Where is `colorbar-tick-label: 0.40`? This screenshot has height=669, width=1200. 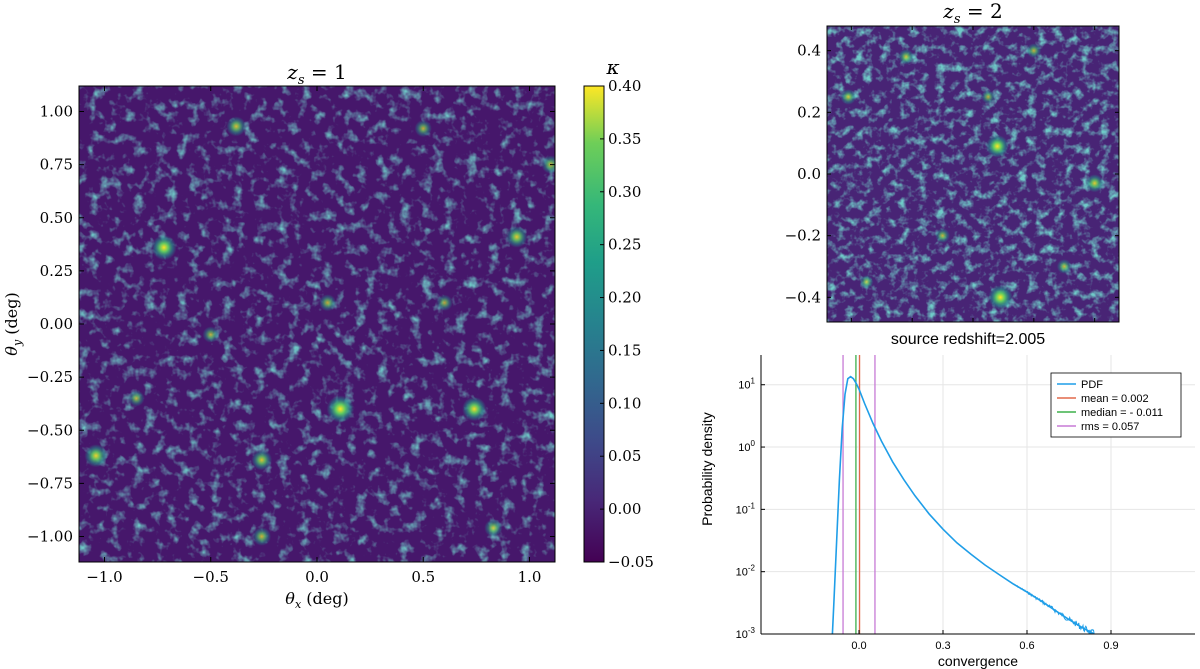
colorbar-tick-label: 0.40 is located at coordinates (624, 86).